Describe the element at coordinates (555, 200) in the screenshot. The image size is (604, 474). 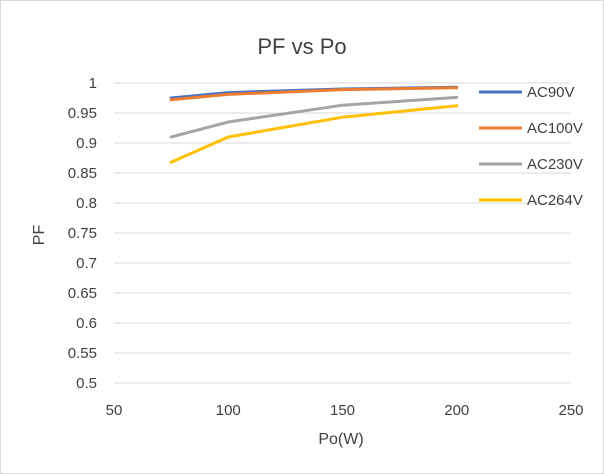
I see `legend-label: AC264V` at that location.